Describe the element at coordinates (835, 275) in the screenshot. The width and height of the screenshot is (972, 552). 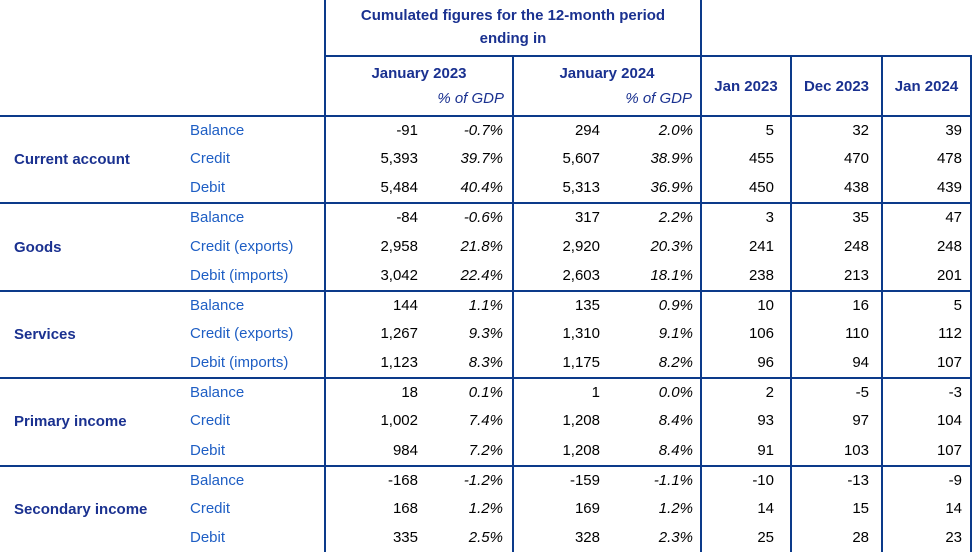
I see `cell-month-dec2023: 213` at that location.